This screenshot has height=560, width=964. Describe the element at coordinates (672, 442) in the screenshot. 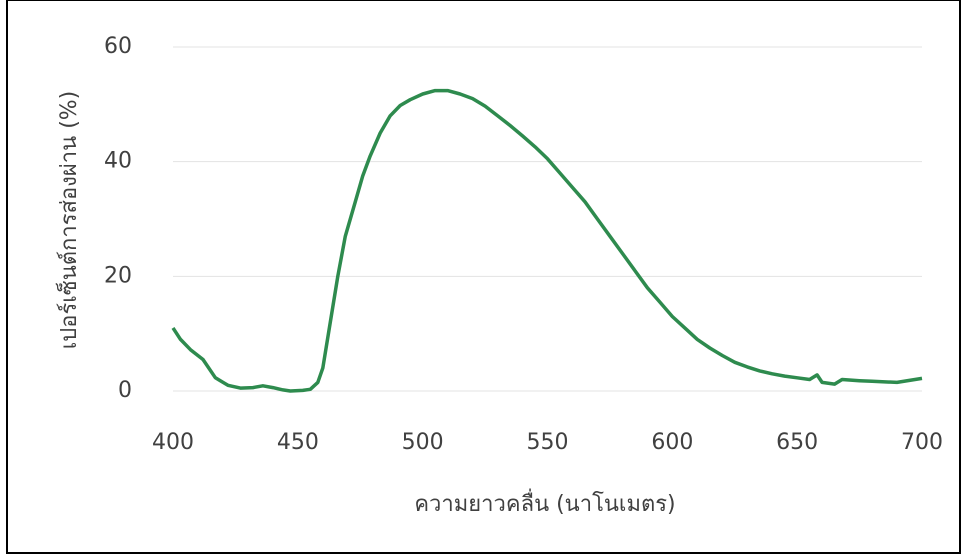

I see `x-tick-label: 600` at that location.